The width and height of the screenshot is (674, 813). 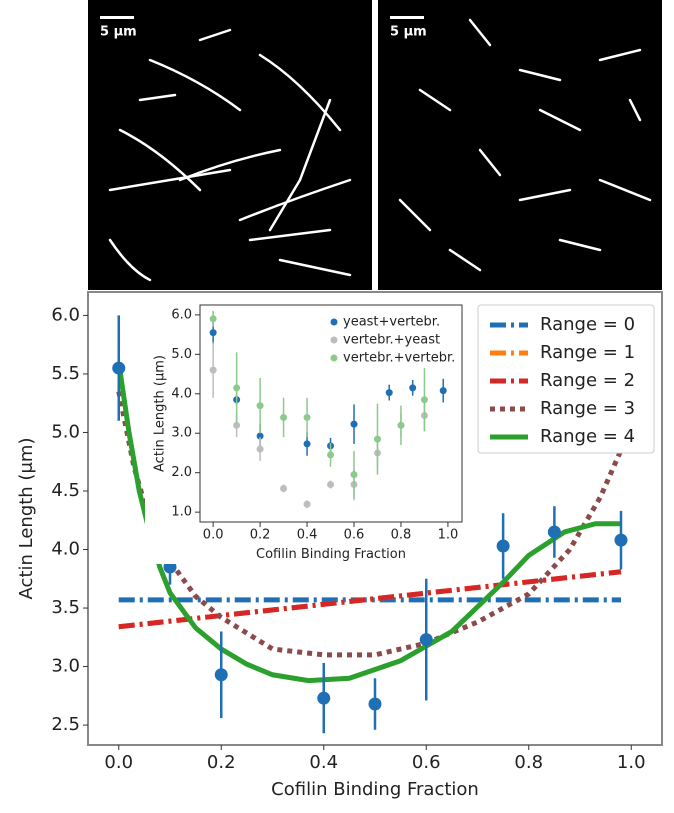 I want to click on y-tick-label: 3.5, so click(x=65, y=607).